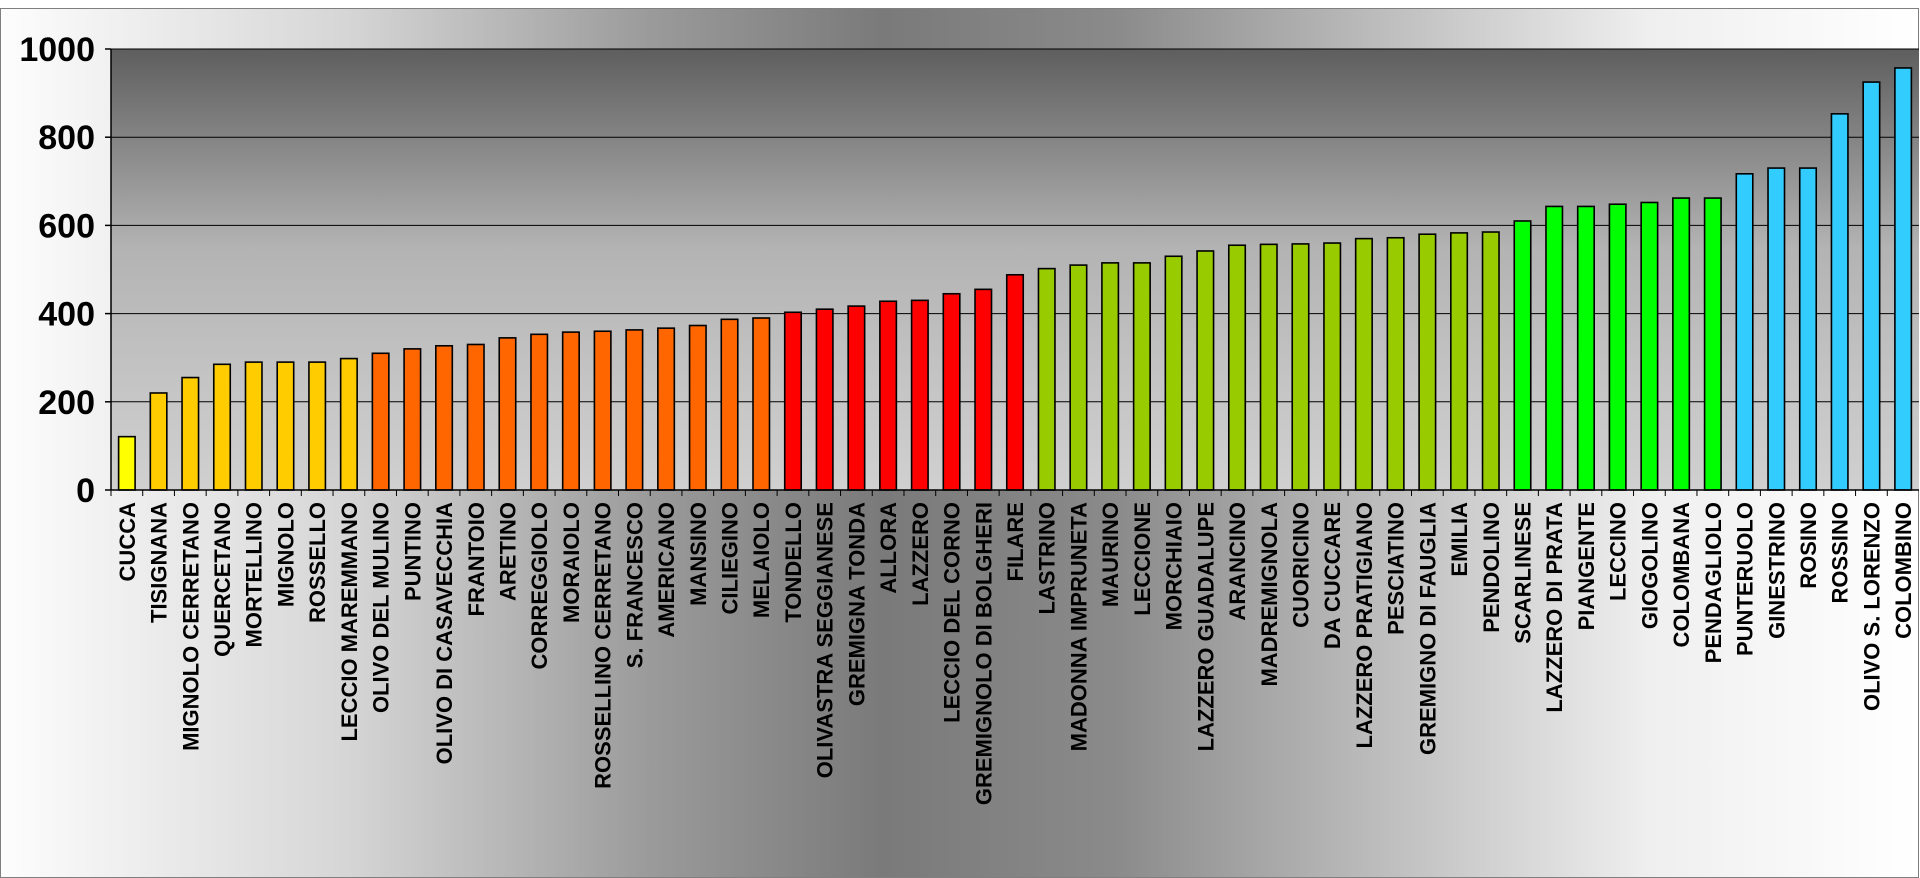 Image resolution: width=1920 pixels, height=878 pixels. Describe the element at coordinates (539, 585) in the screenshot. I see `x-tick-label: CORREGGIOLO` at that location.